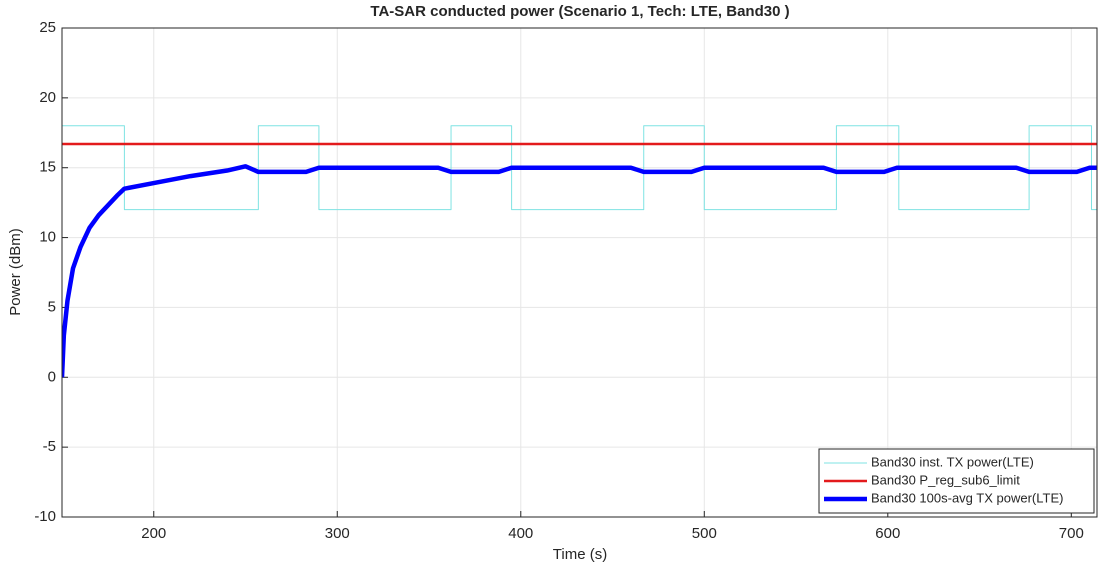  Describe the element at coordinates (15, 272) in the screenshot. I see `y-axis-label: Power (dBm)` at that location.